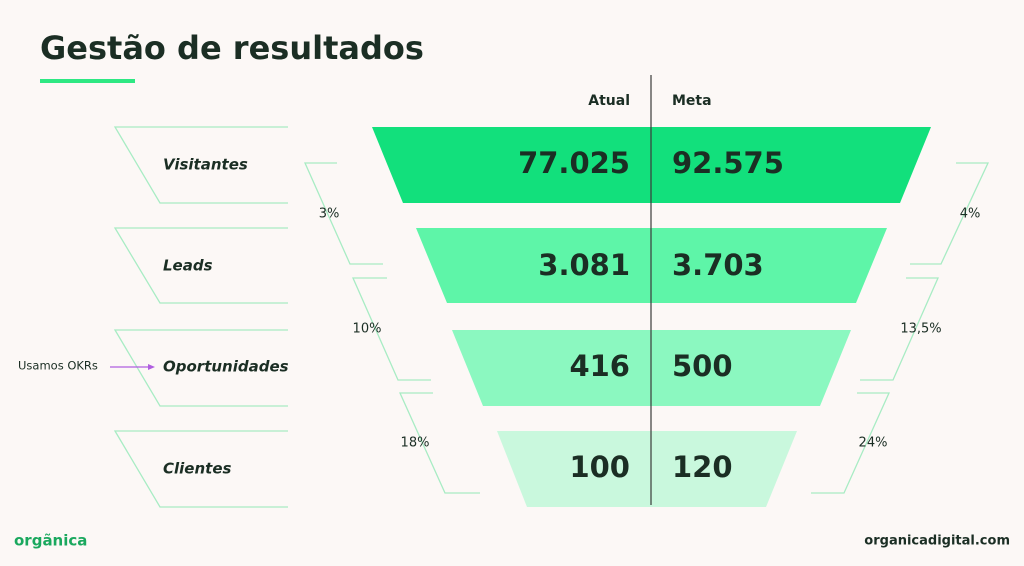  What do you see at coordinates (201, 317) in the screenshot?
I see `stage-labels: Visitantes Leads Oportunidades Clientes` at bounding box center [201, 317].